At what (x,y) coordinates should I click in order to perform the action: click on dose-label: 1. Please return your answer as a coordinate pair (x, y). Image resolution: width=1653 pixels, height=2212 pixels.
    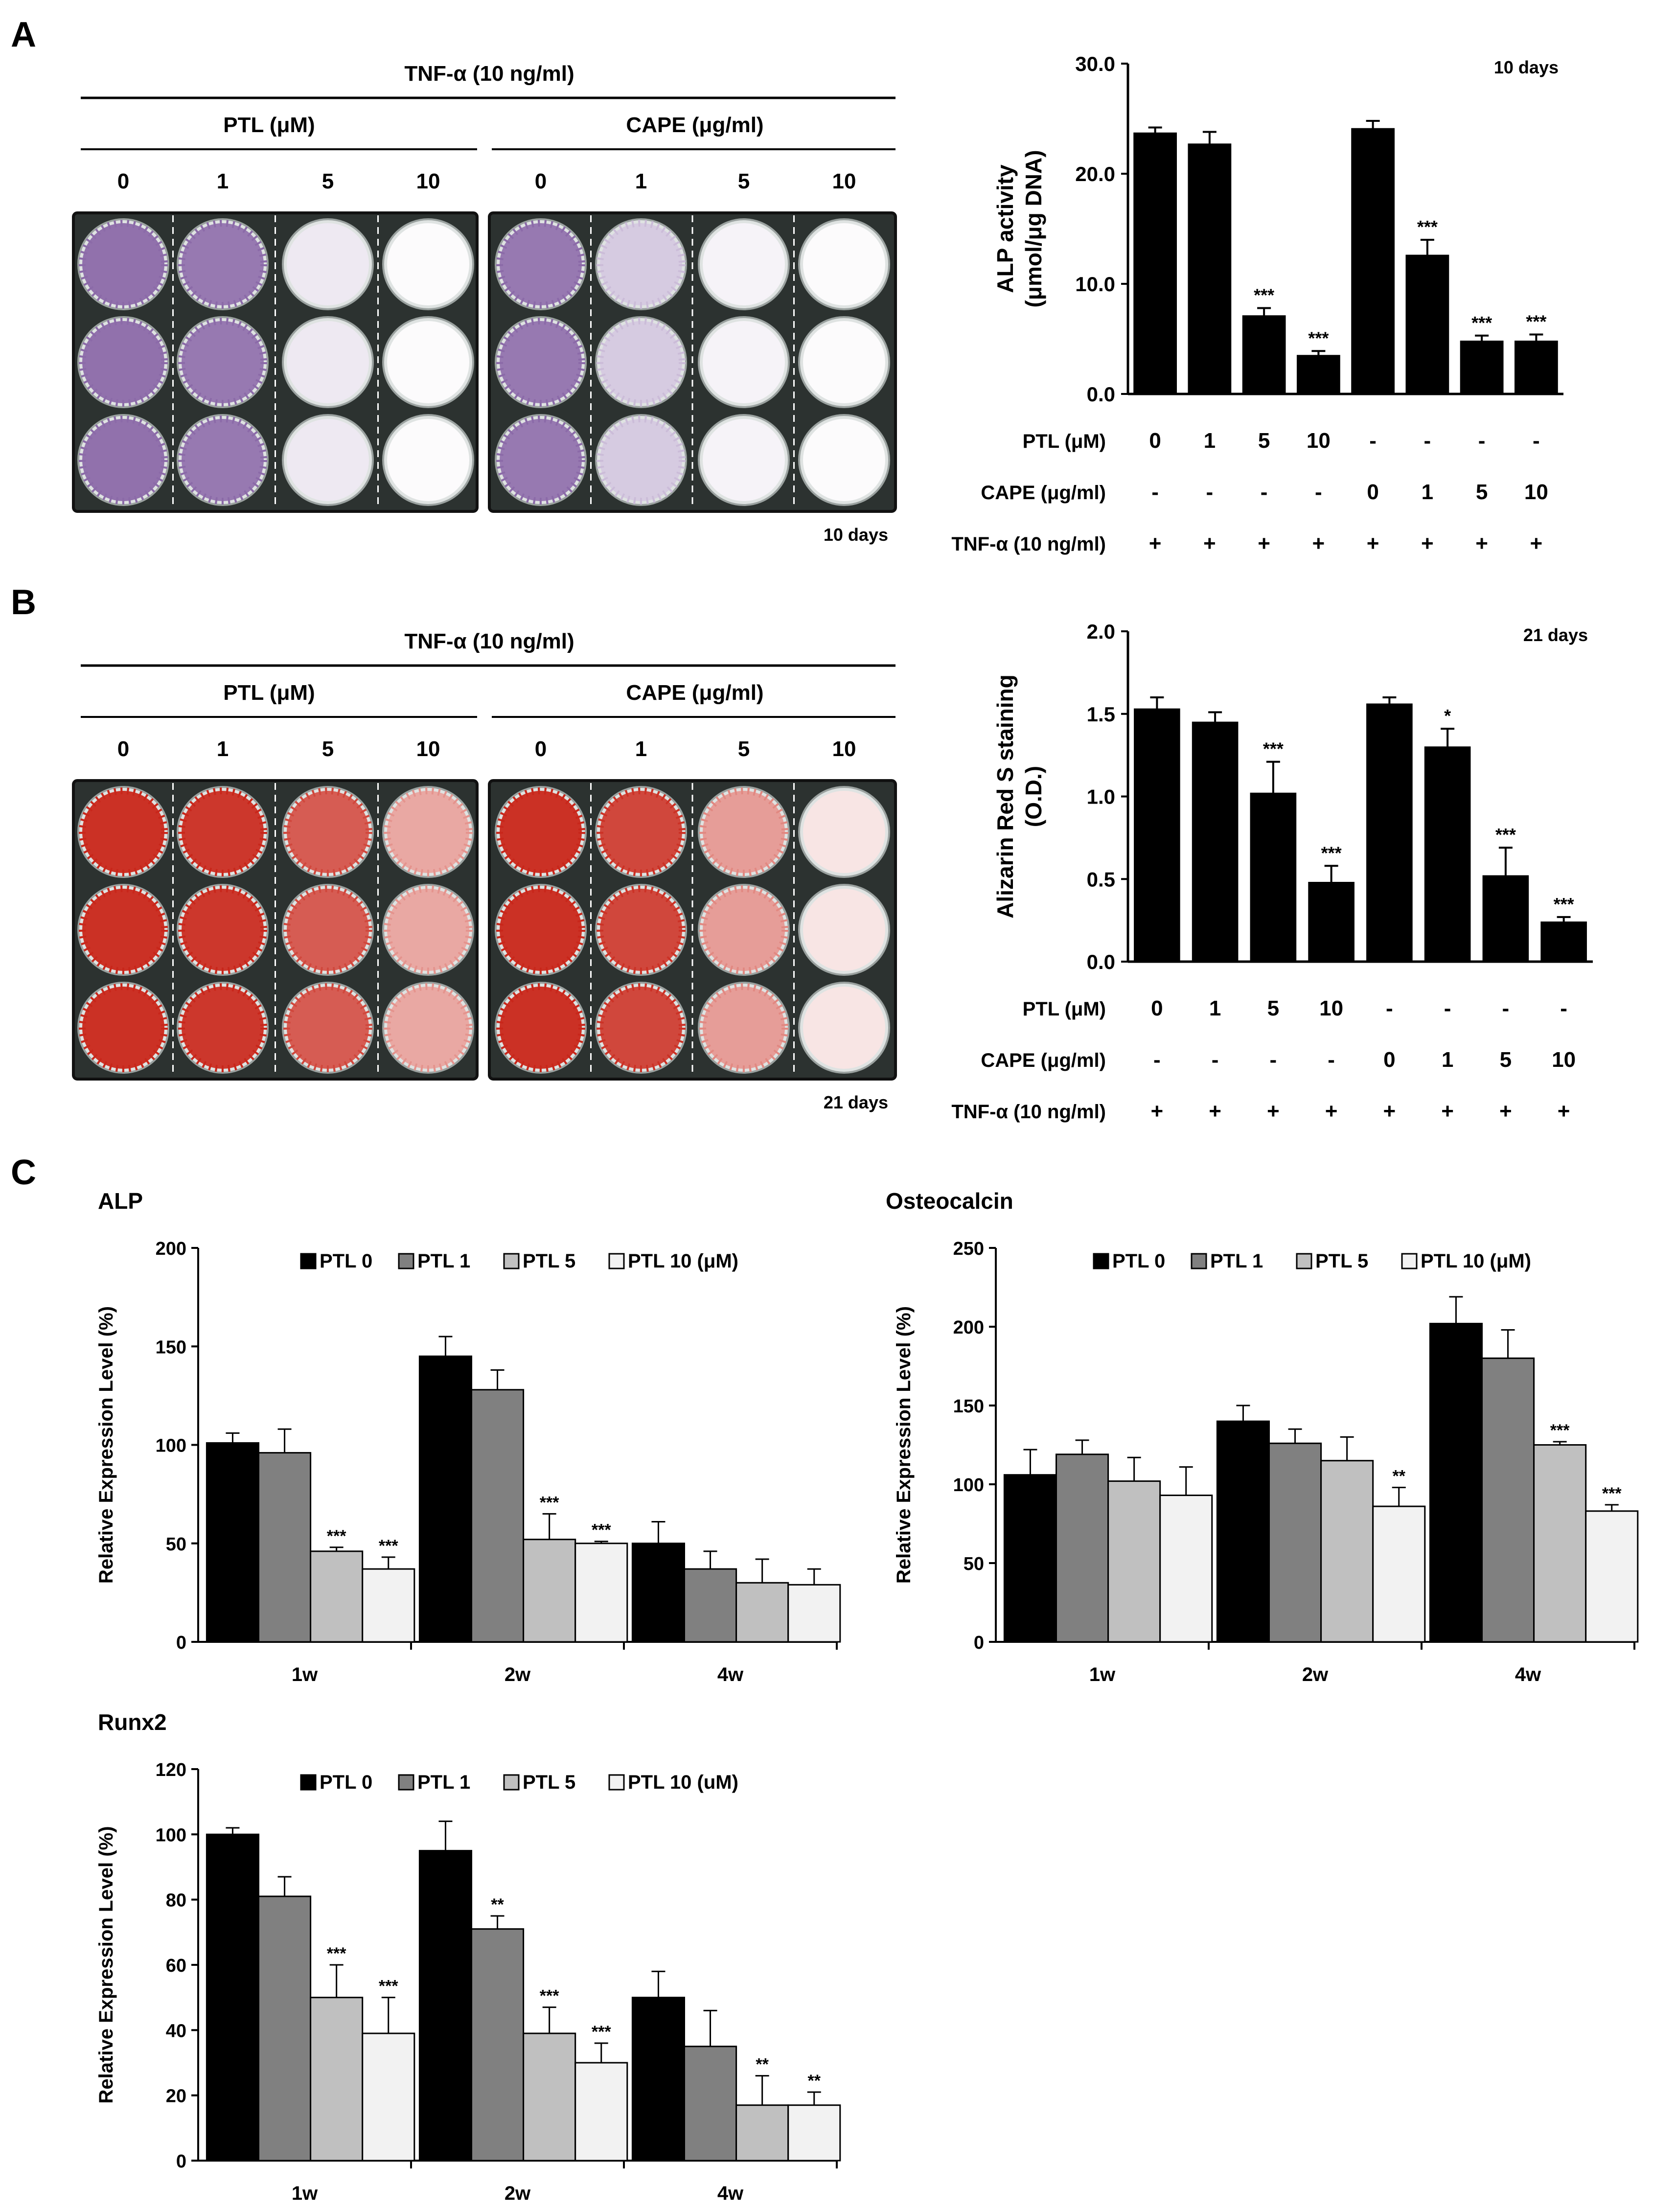
    Looking at the image, I should click on (223, 749).